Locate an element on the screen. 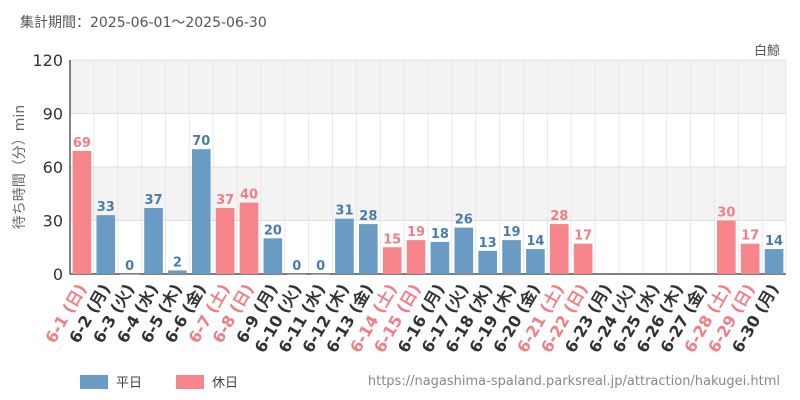  data-label: 33 is located at coordinates (106, 207).